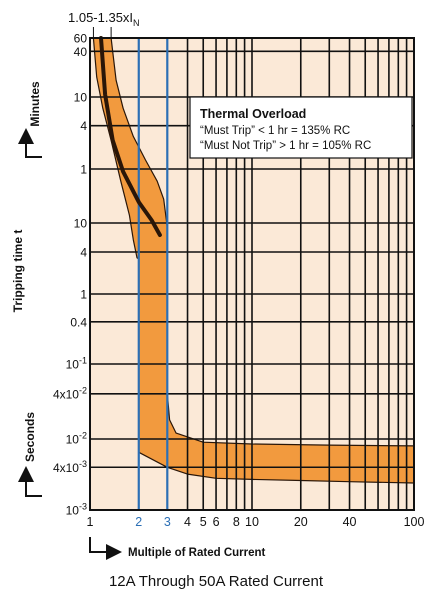 Image resolution: width=427 pixels, height=605 pixels. Describe the element at coordinates (350, 522) in the screenshot. I see `x-tick-label: 40` at that location.